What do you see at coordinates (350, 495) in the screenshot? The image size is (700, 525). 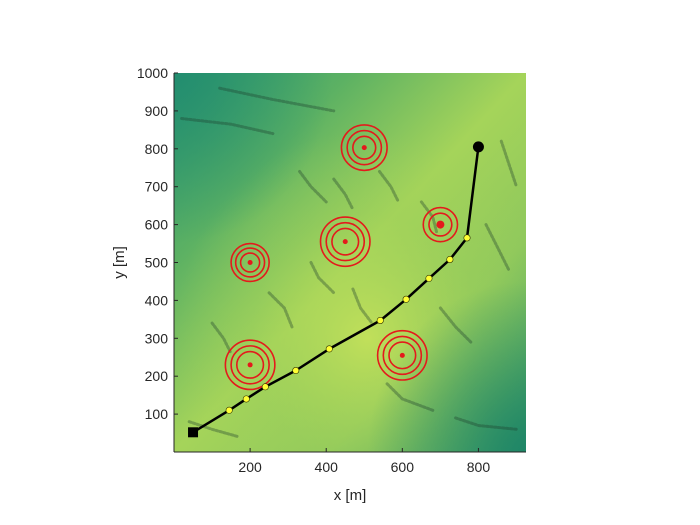 I see `x-axis-label: x [m]` at bounding box center [350, 495].